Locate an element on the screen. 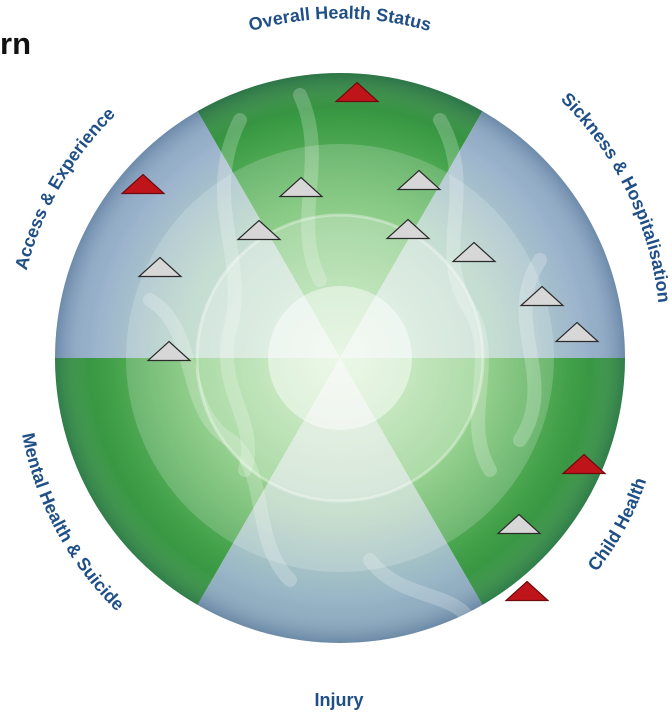 This screenshot has width=672, height=715. indicator-red-overall-health-status is located at coordinates (357, 92).